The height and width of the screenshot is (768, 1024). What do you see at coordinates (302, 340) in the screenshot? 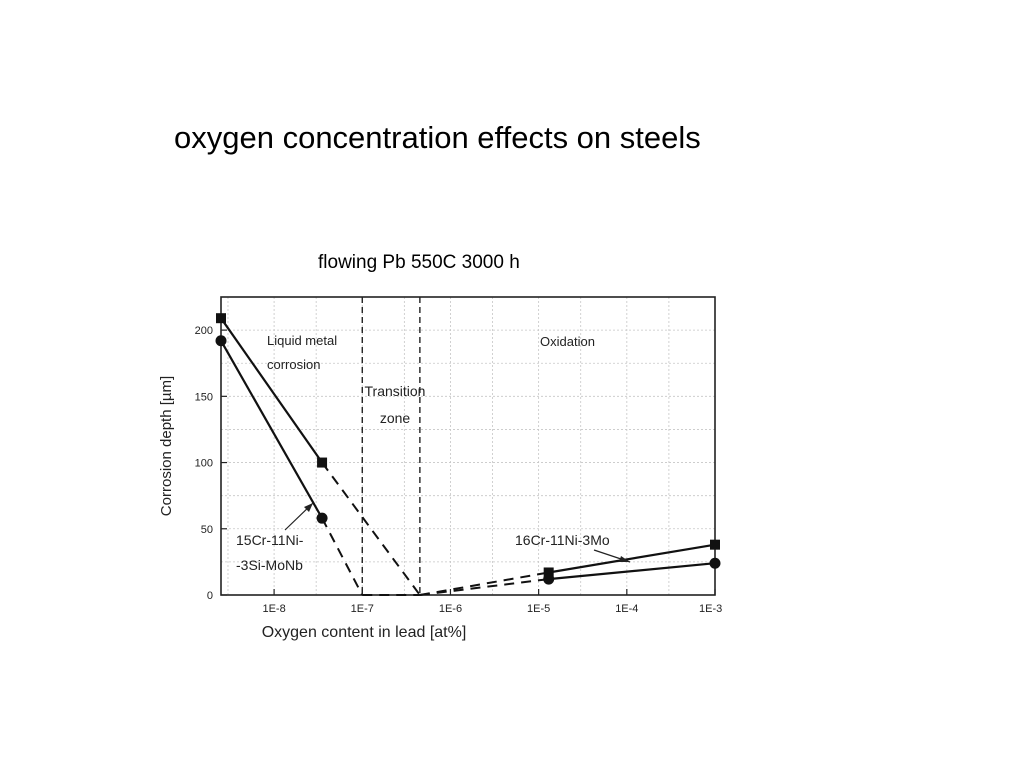
I see `zone-label-liquid-line1: Liquid metal` at bounding box center [302, 340].